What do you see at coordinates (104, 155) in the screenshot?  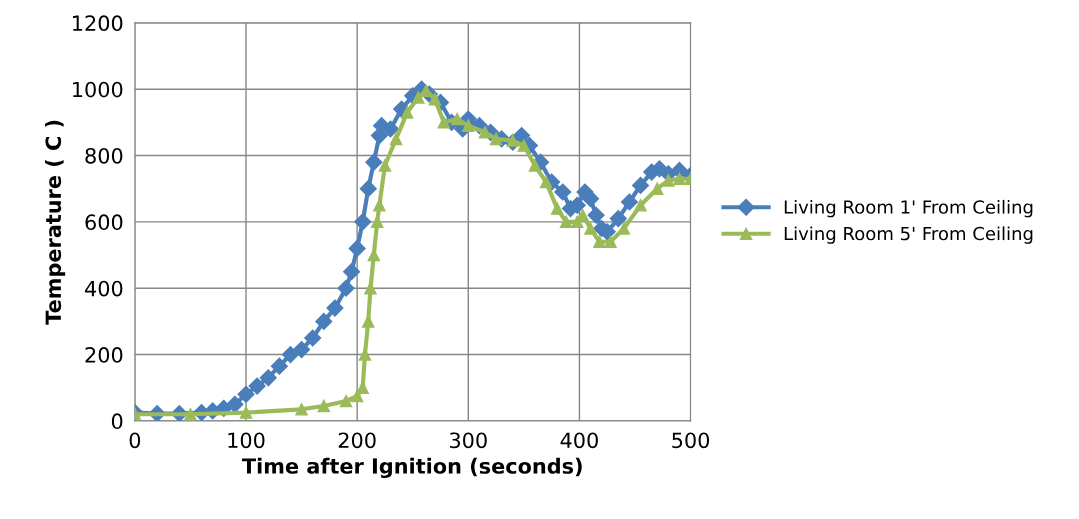 I see `y-tick-label: 800` at bounding box center [104, 155].